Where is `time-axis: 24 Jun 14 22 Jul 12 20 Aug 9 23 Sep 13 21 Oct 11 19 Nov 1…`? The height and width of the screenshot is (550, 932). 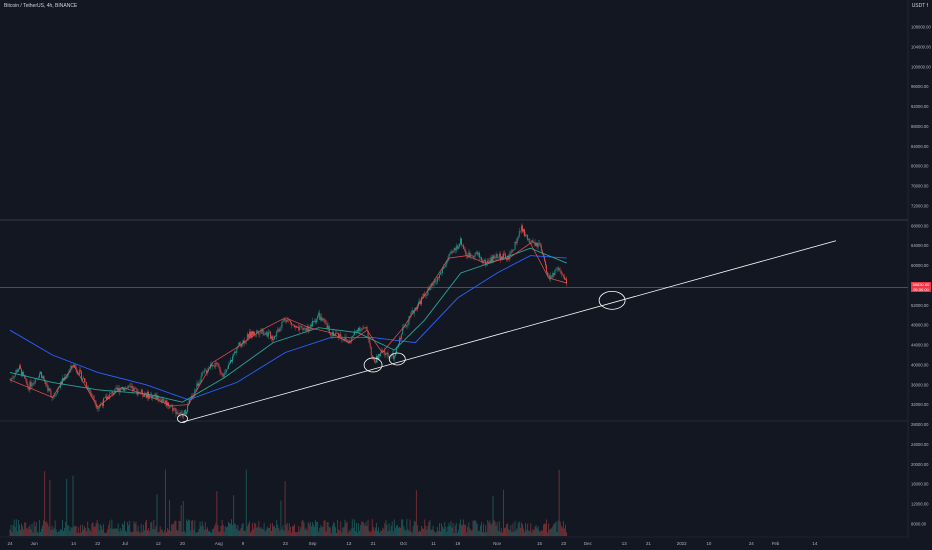
time-axis: 24 Jun 14 22 Jul 12 20 Aug 9 23 Sep 13 21 Oct 11 19 Nov 1… is located at coordinates (413, 543).